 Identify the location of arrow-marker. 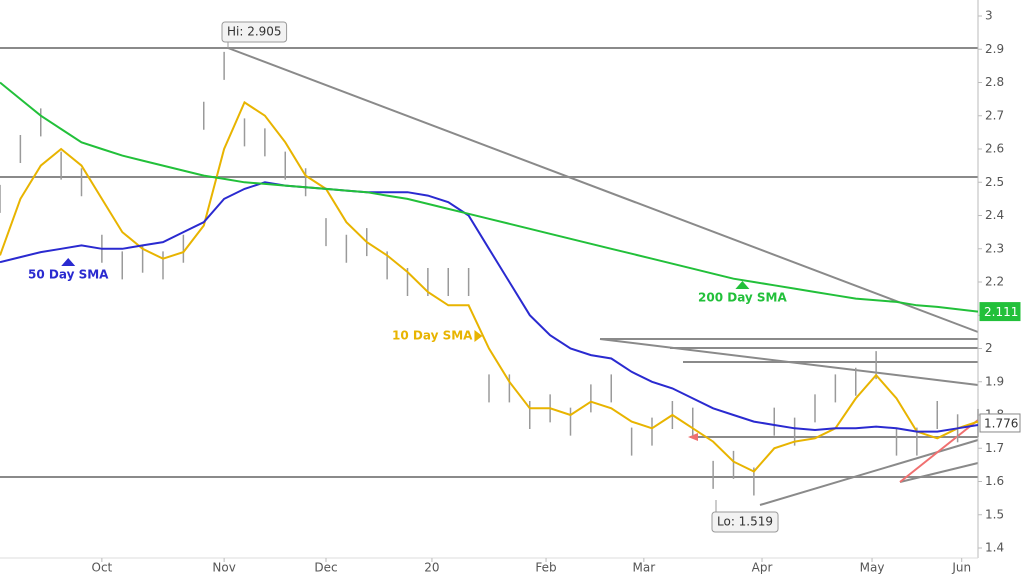
(693, 437).